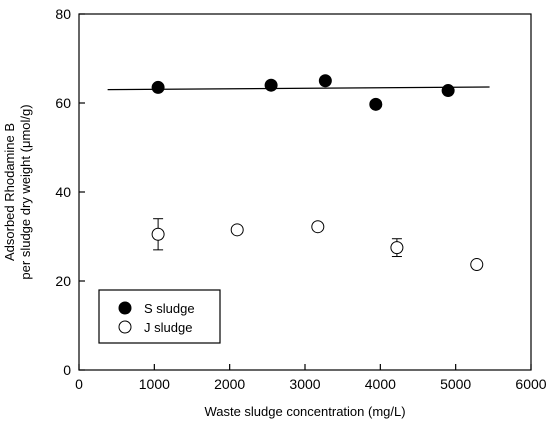 This screenshot has width=550, height=425. I want to click on legend-j-sludge-marker, so click(125, 327).